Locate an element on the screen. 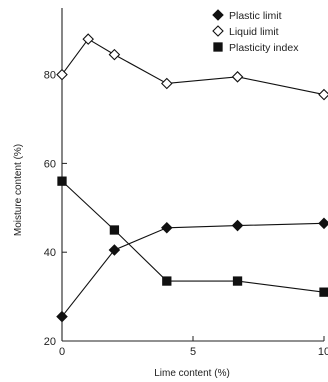 This screenshot has height=382, width=328. legend-label: Plasticity index is located at coordinates (264, 48).